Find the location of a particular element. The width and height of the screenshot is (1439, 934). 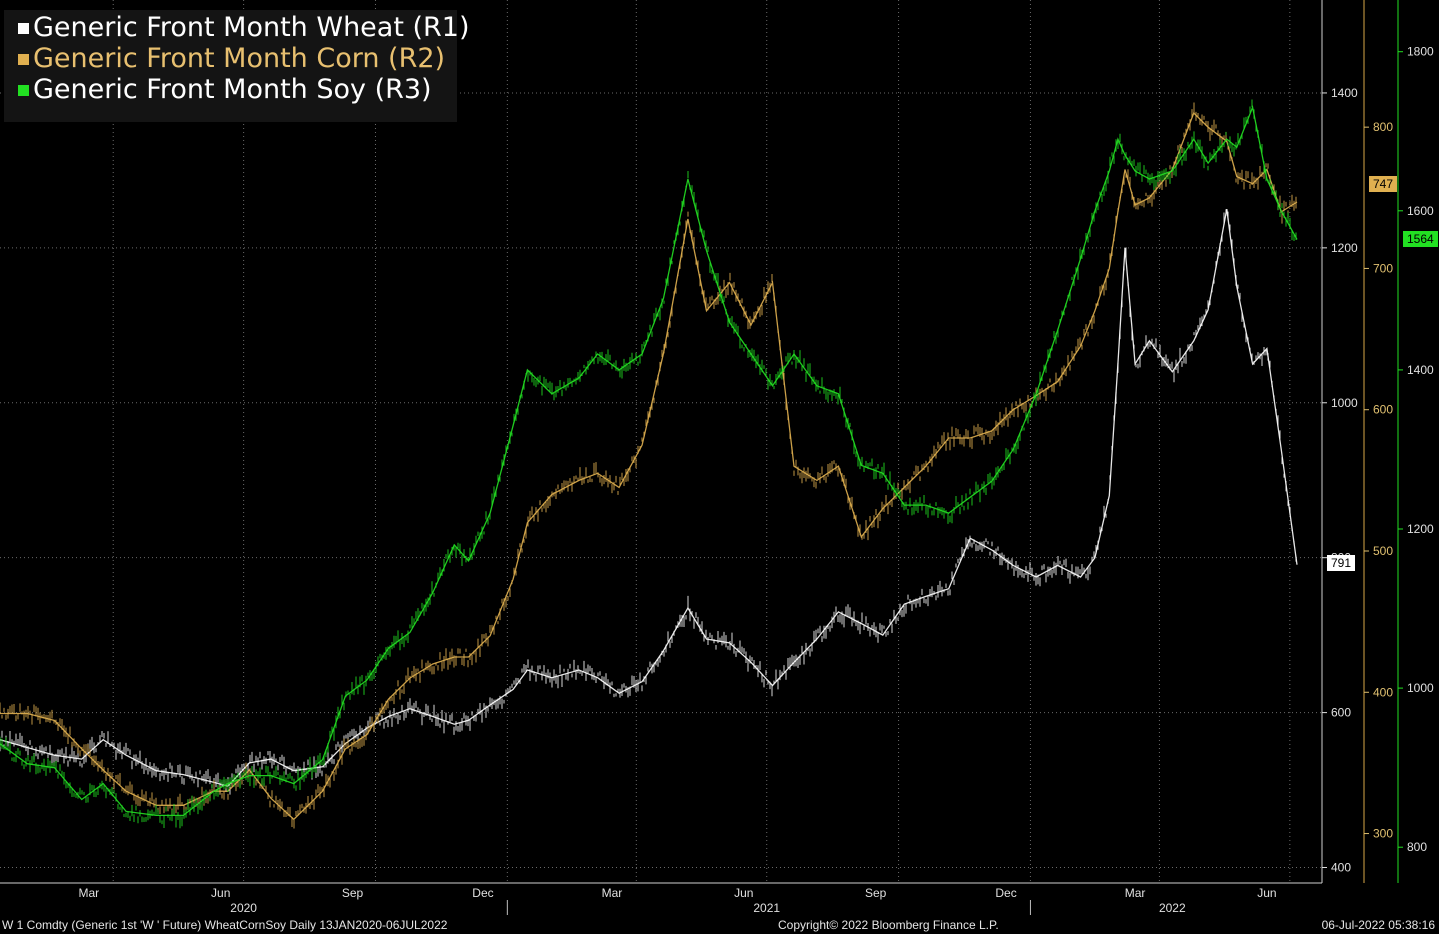

wheat-tick-label: 600 is located at coordinates (1341, 713).